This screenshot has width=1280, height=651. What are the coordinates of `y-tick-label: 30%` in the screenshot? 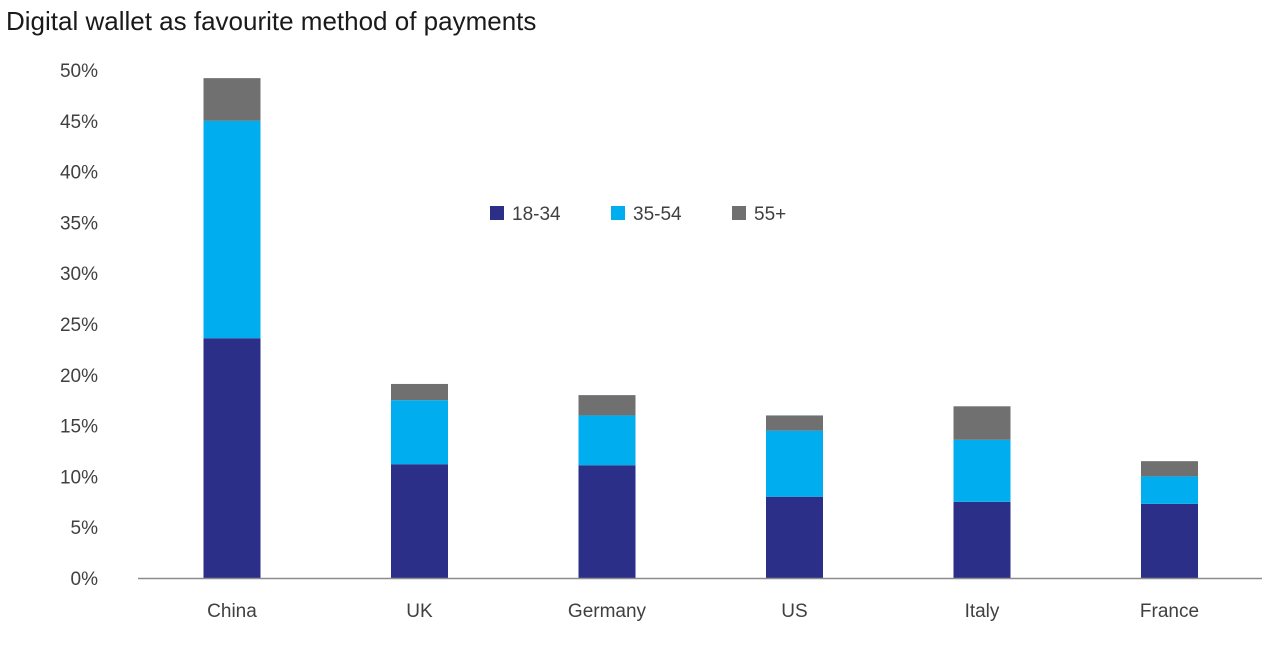 It's located at (79, 274).